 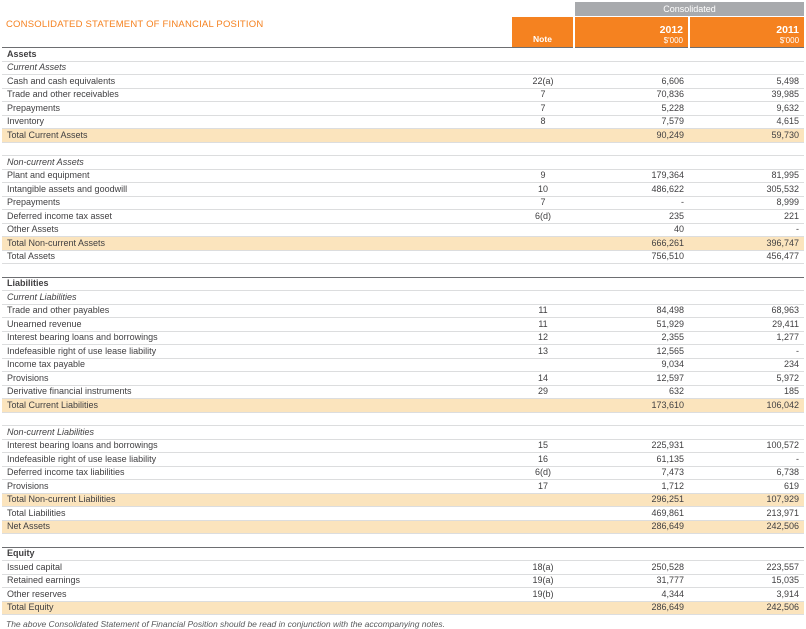 I want to click on value-2011: 242,506, so click(x=747, y=527).